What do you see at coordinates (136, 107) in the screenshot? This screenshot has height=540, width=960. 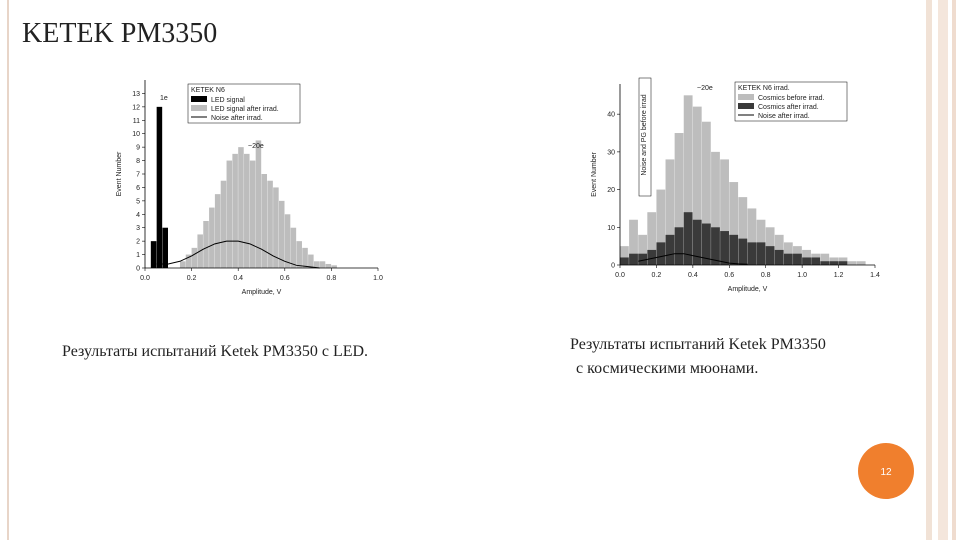 I see `y-tick-label: 12` at bounding box center [136, 107].